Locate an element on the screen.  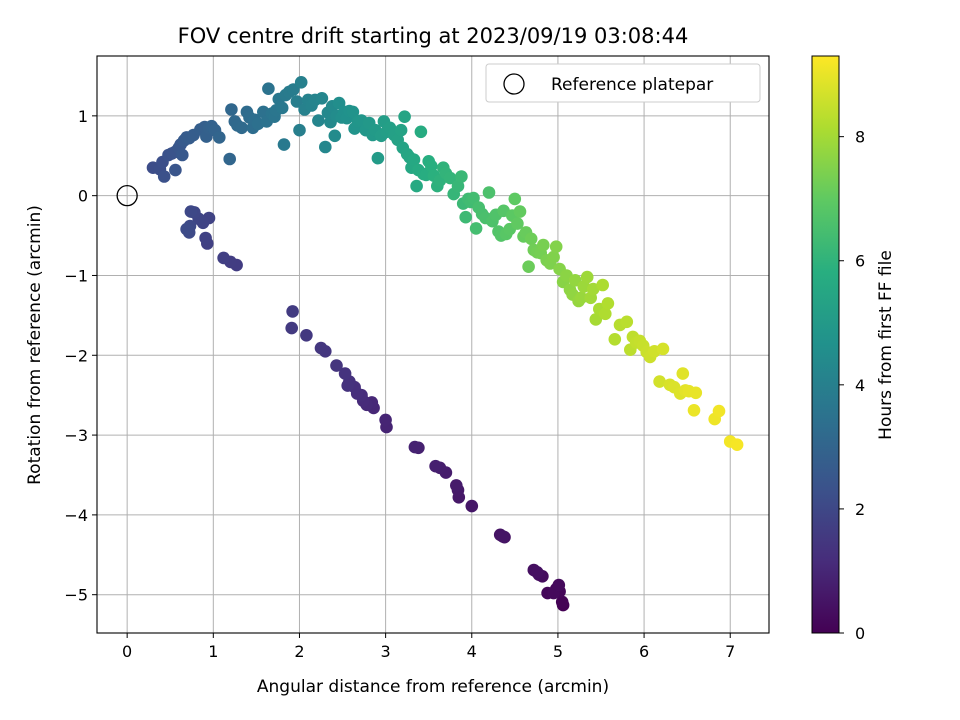
y-axis-ticks: −5 −4 −3 −2 −1 0 1 is located at coordinates (80, 356).